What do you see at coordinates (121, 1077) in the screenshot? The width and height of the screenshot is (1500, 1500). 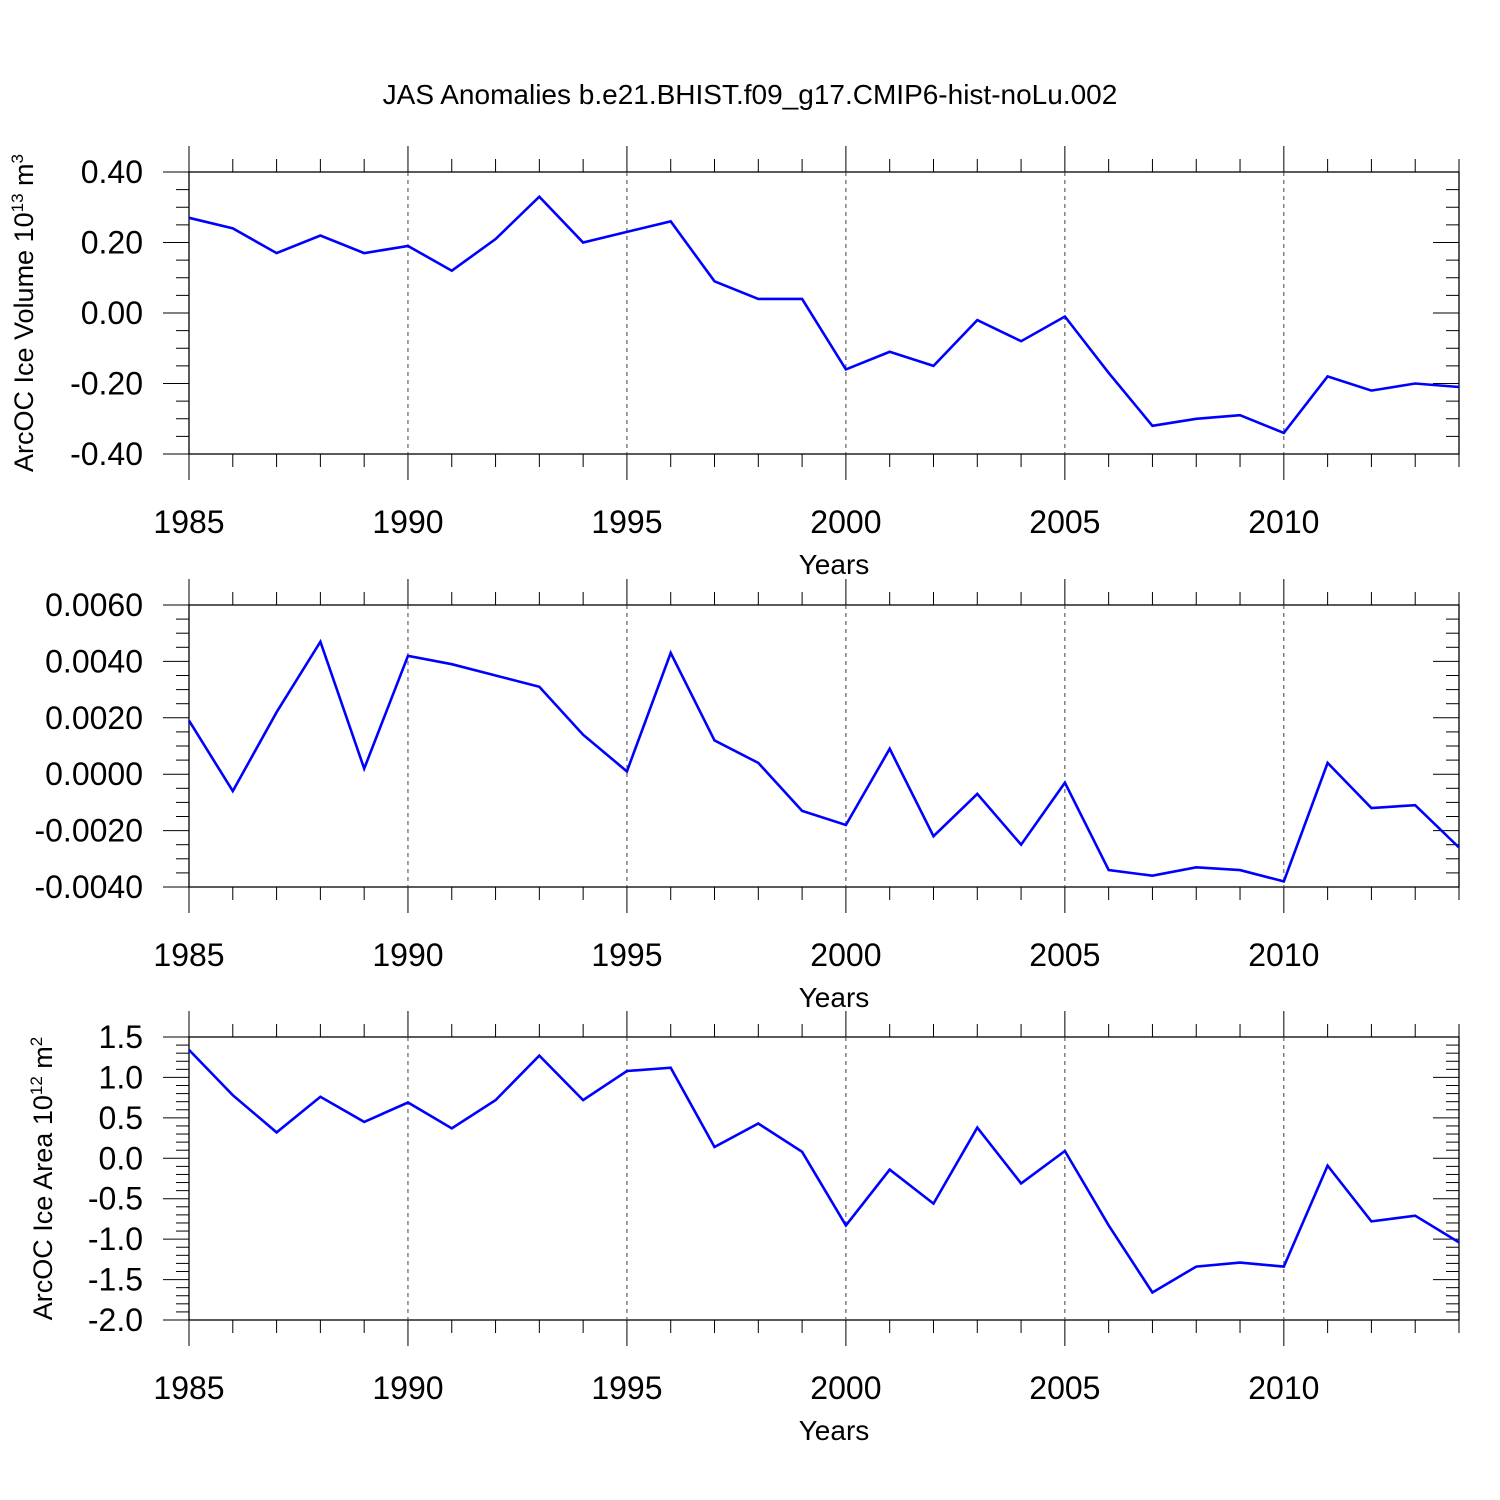 I see `y-tick-label: 1.0` at bounding box center [121, 1077].